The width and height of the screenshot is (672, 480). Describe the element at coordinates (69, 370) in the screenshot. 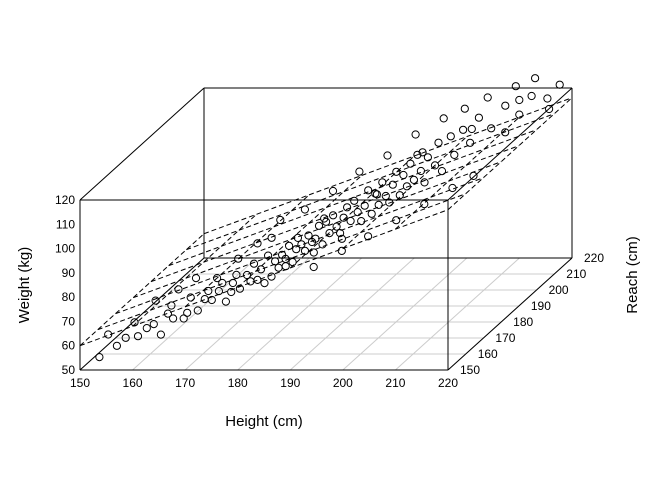

I see `z-tick-label: 50` at that location.